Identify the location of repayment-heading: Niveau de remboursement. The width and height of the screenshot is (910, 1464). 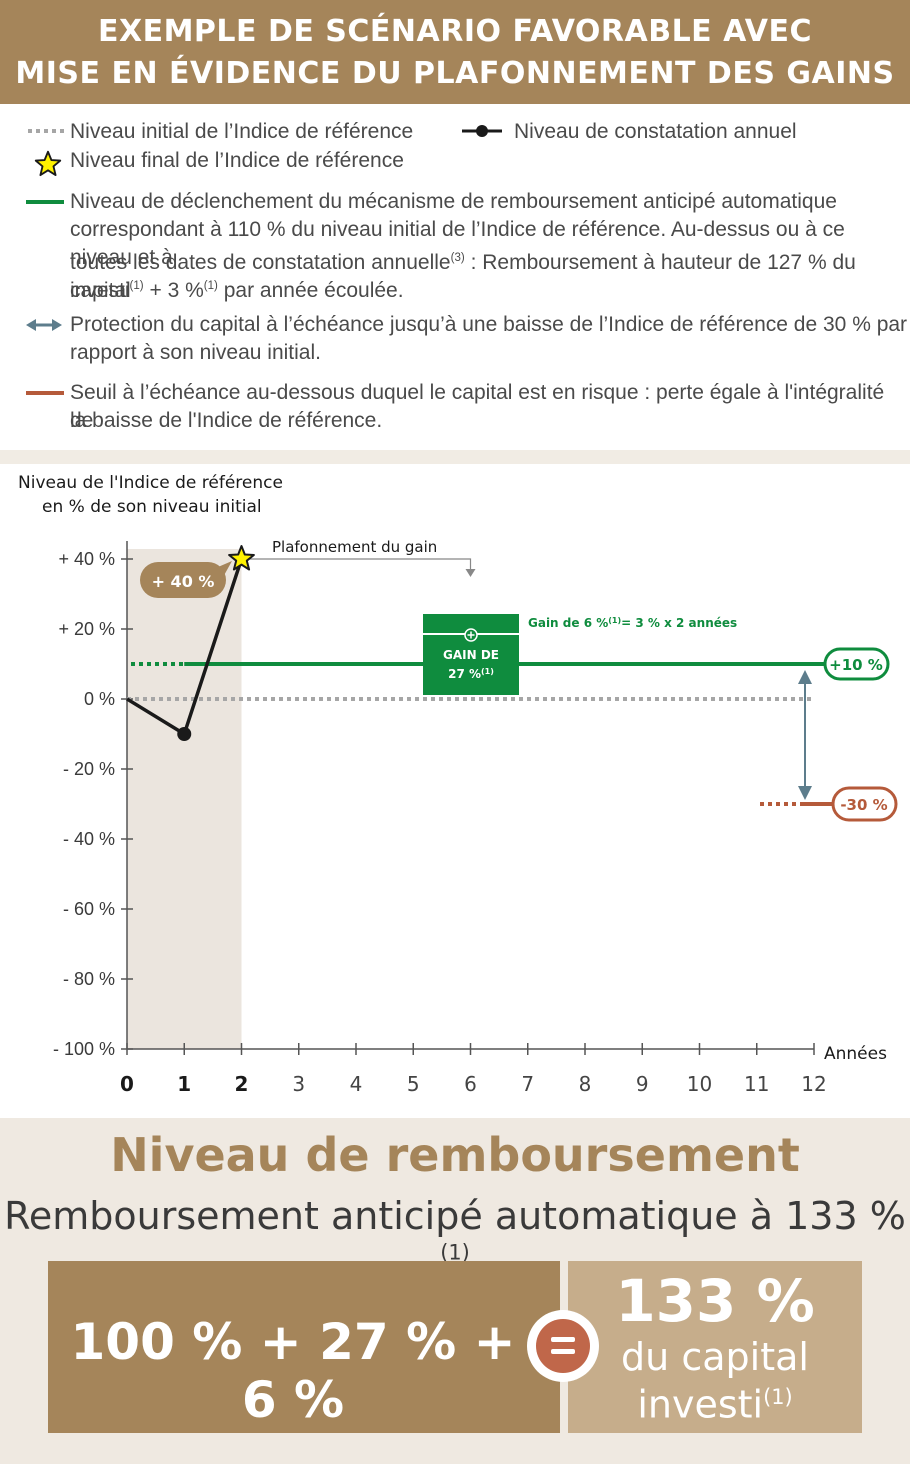
(455, 1155).